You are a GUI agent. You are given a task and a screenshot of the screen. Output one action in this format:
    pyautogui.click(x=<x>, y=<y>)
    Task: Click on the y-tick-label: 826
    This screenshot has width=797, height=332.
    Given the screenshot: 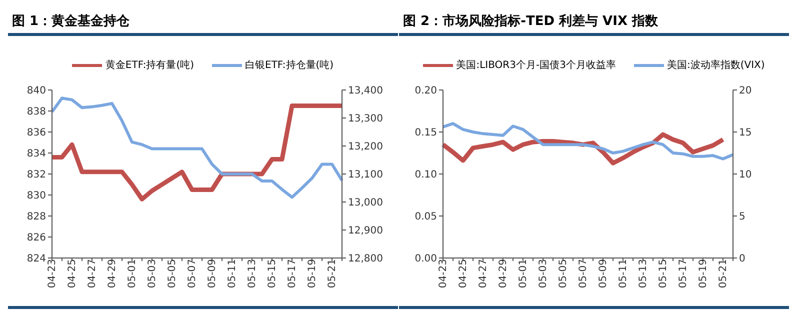 What is the action you would take?
    pyautogui.click(x=36, y=238)
    